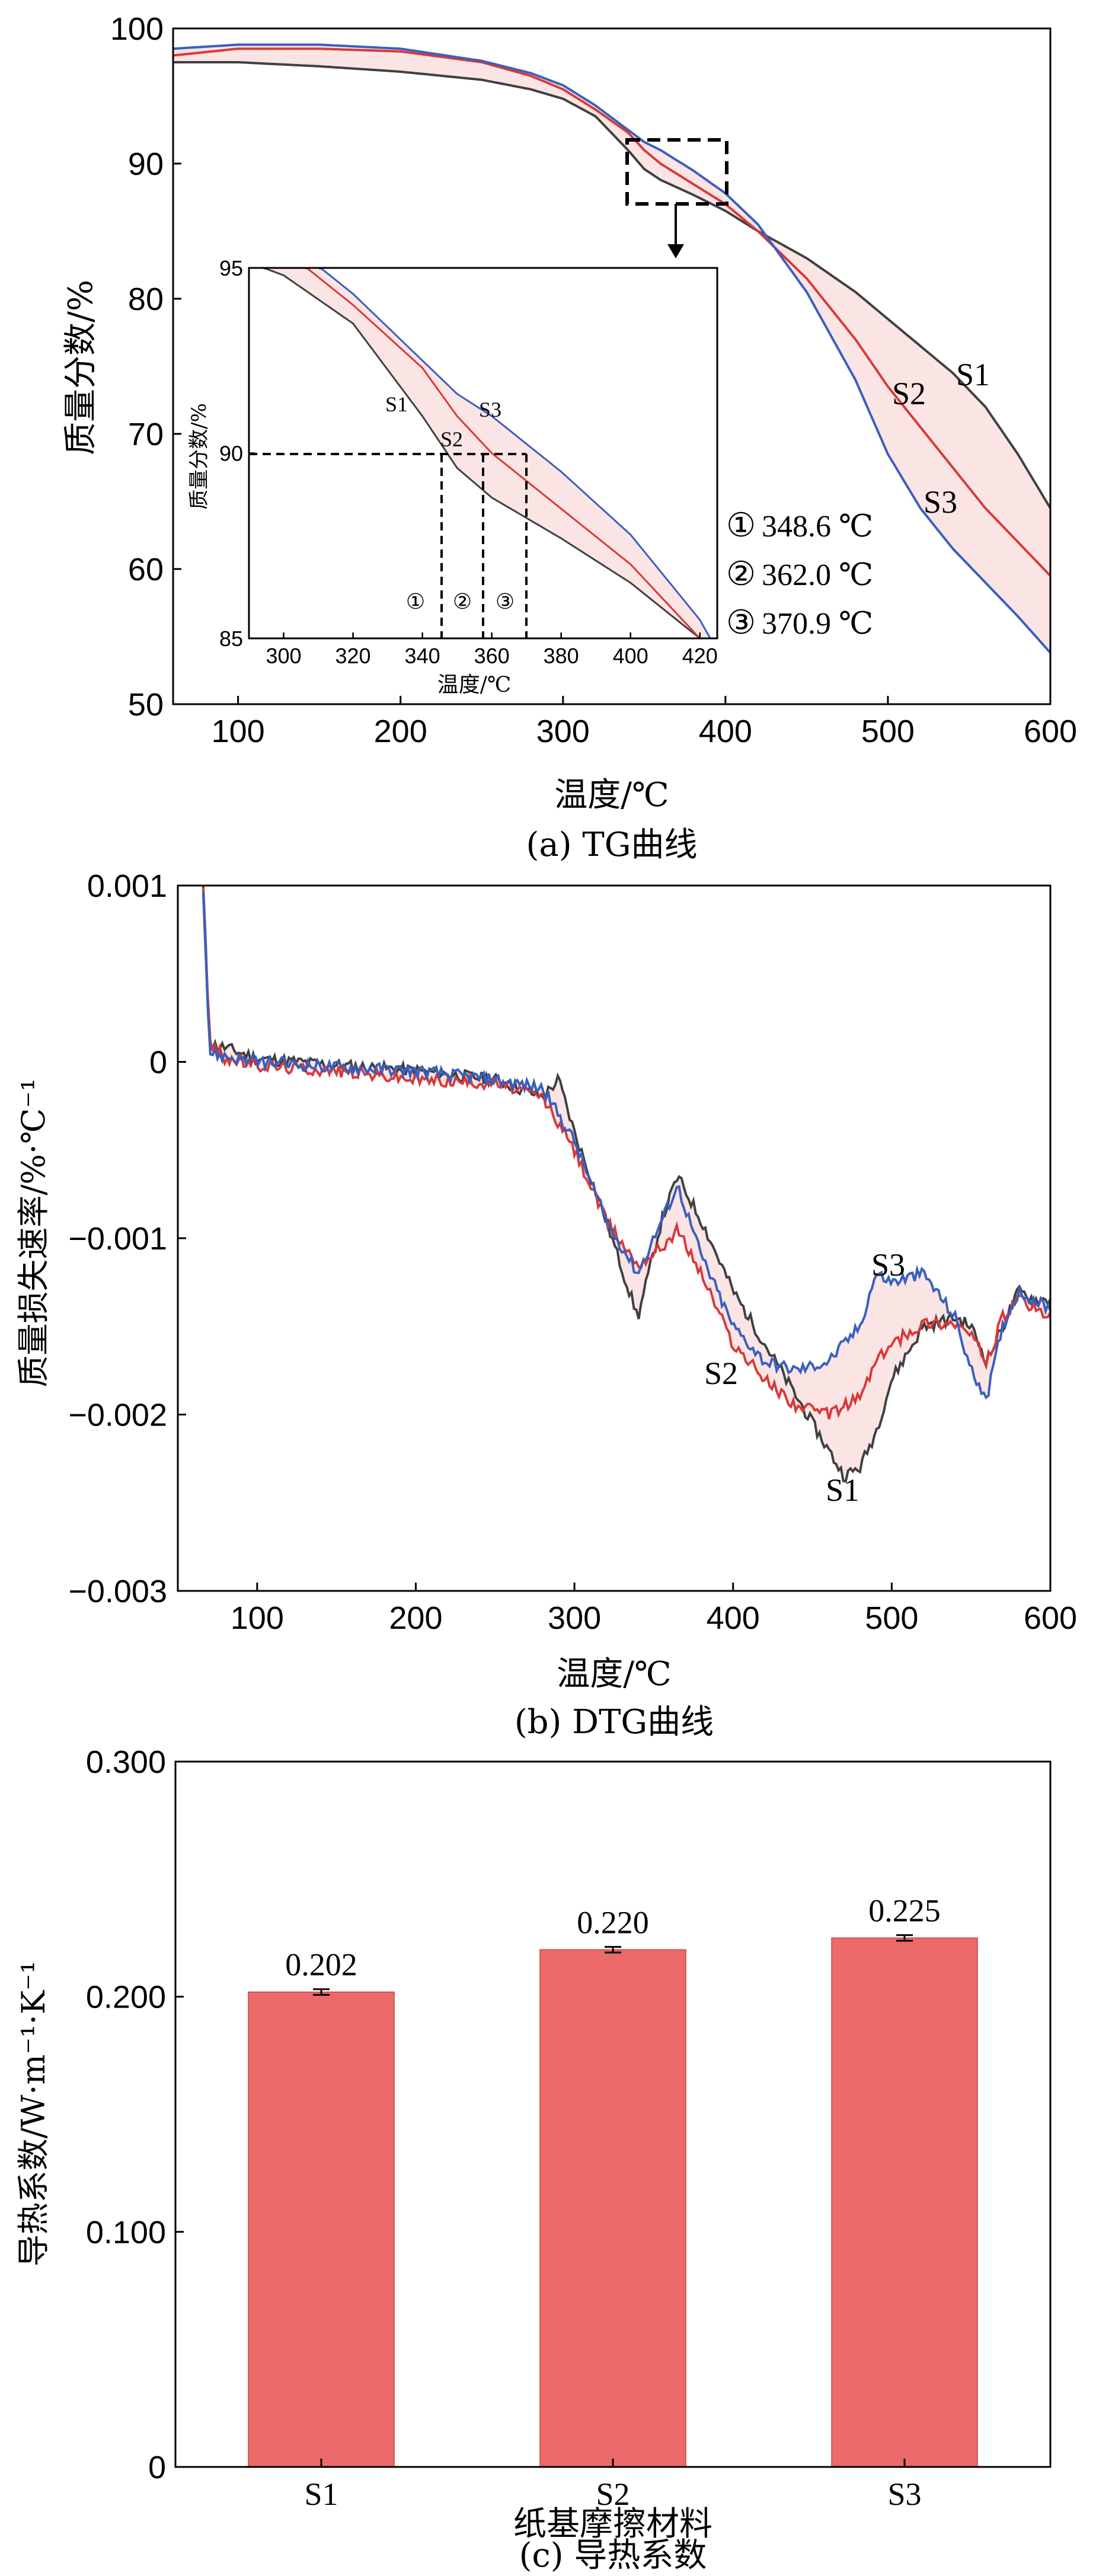  I want to click on bar-category-label: S1, so click(321, 2494).